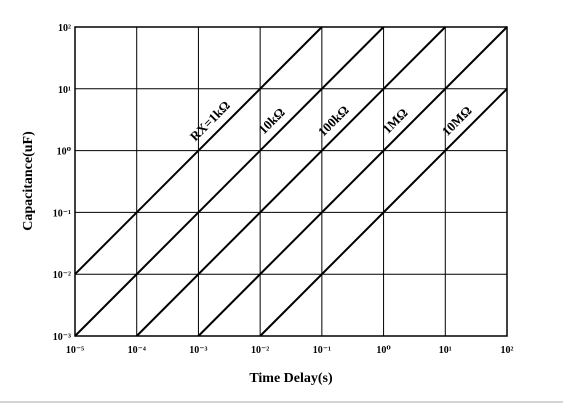 This screenshot has height=406, width=563. Describe the element at coordinates (291, 378) in the screenshot. I see `x-axis-title: Time Delay(s)` at that location.